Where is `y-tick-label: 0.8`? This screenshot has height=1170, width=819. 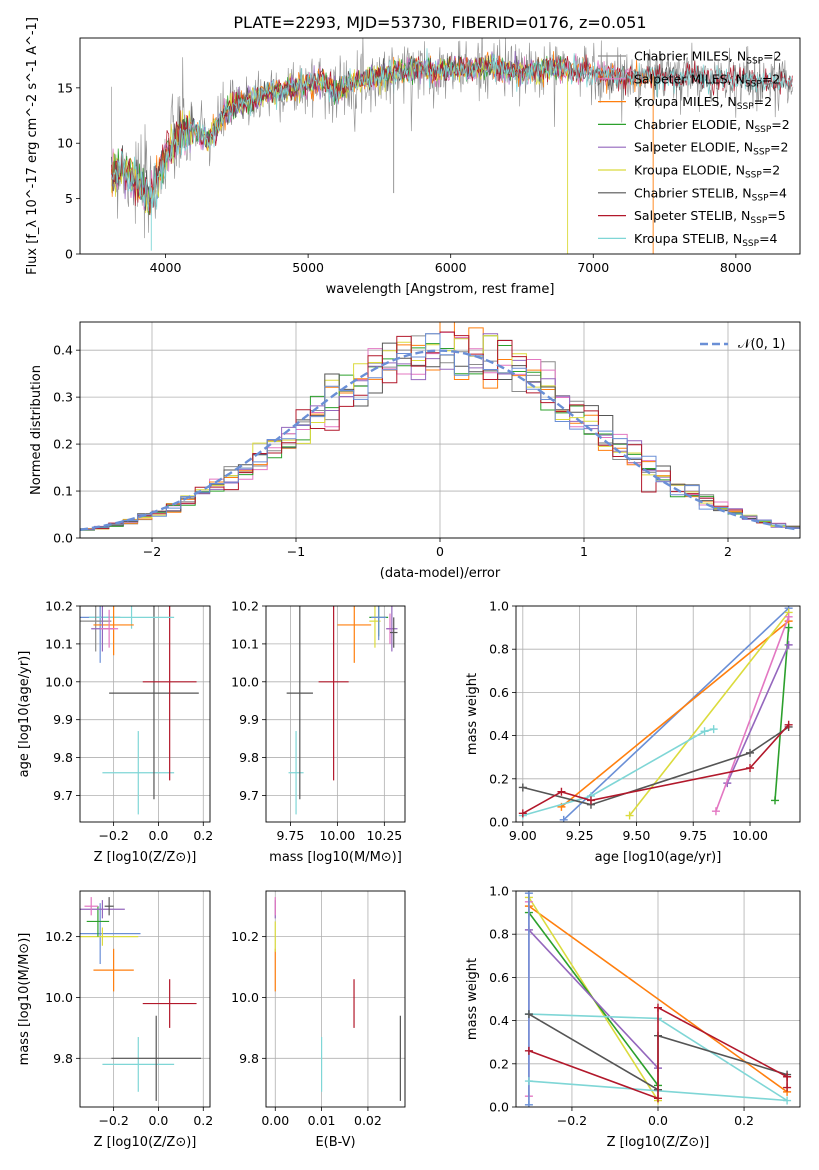 y-tick-label: 0.8 is located at coordinates (499, 649).